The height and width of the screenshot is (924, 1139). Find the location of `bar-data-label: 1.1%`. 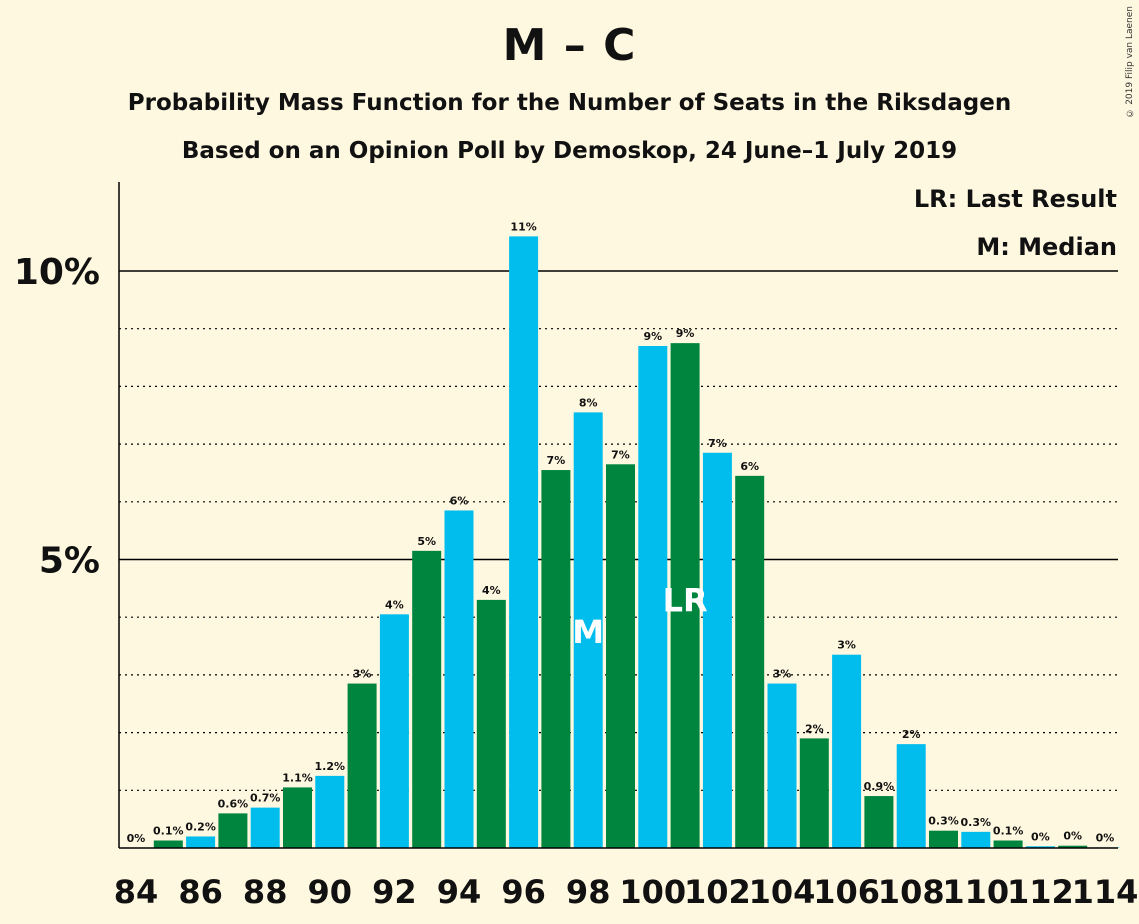

bar-data-label: 1.1% is located at coordinates (297, 777).